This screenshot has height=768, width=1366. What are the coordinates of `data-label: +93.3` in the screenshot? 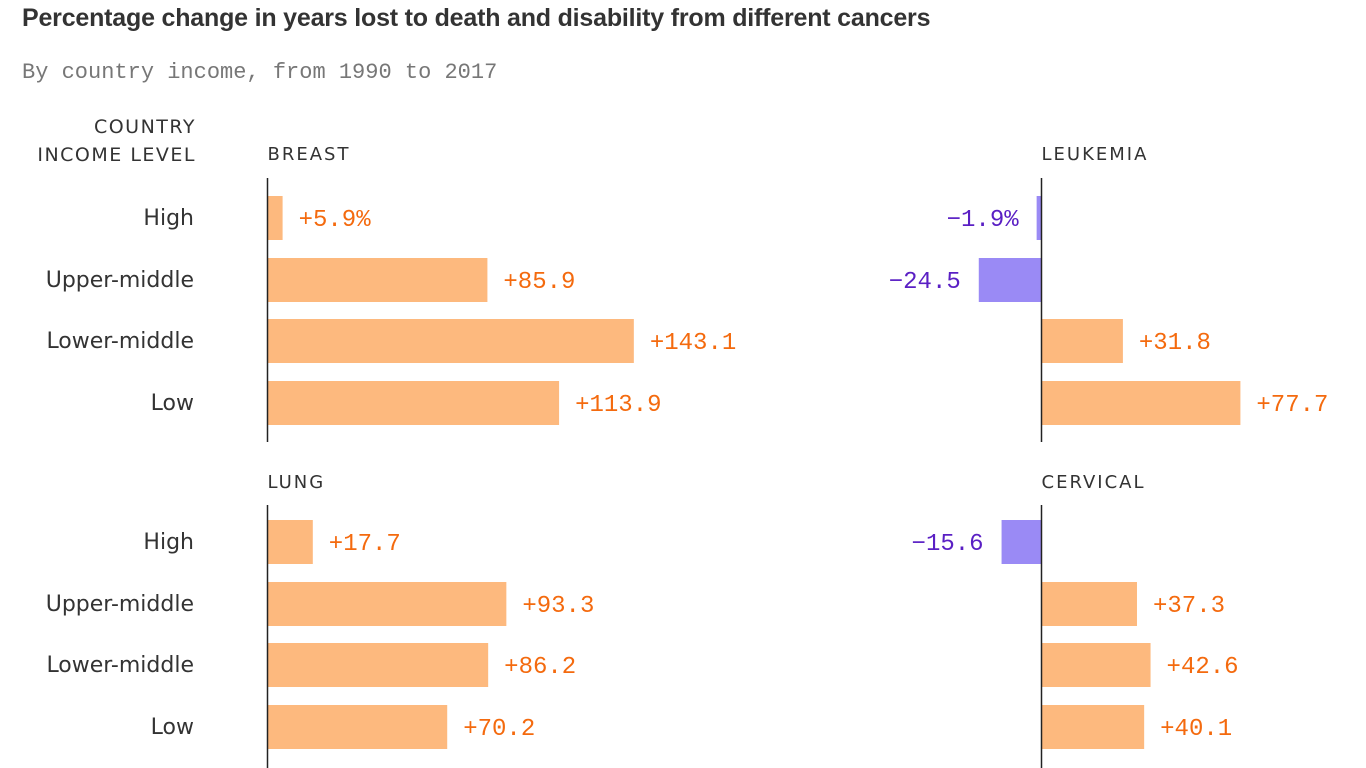 It's located at (558, 606).